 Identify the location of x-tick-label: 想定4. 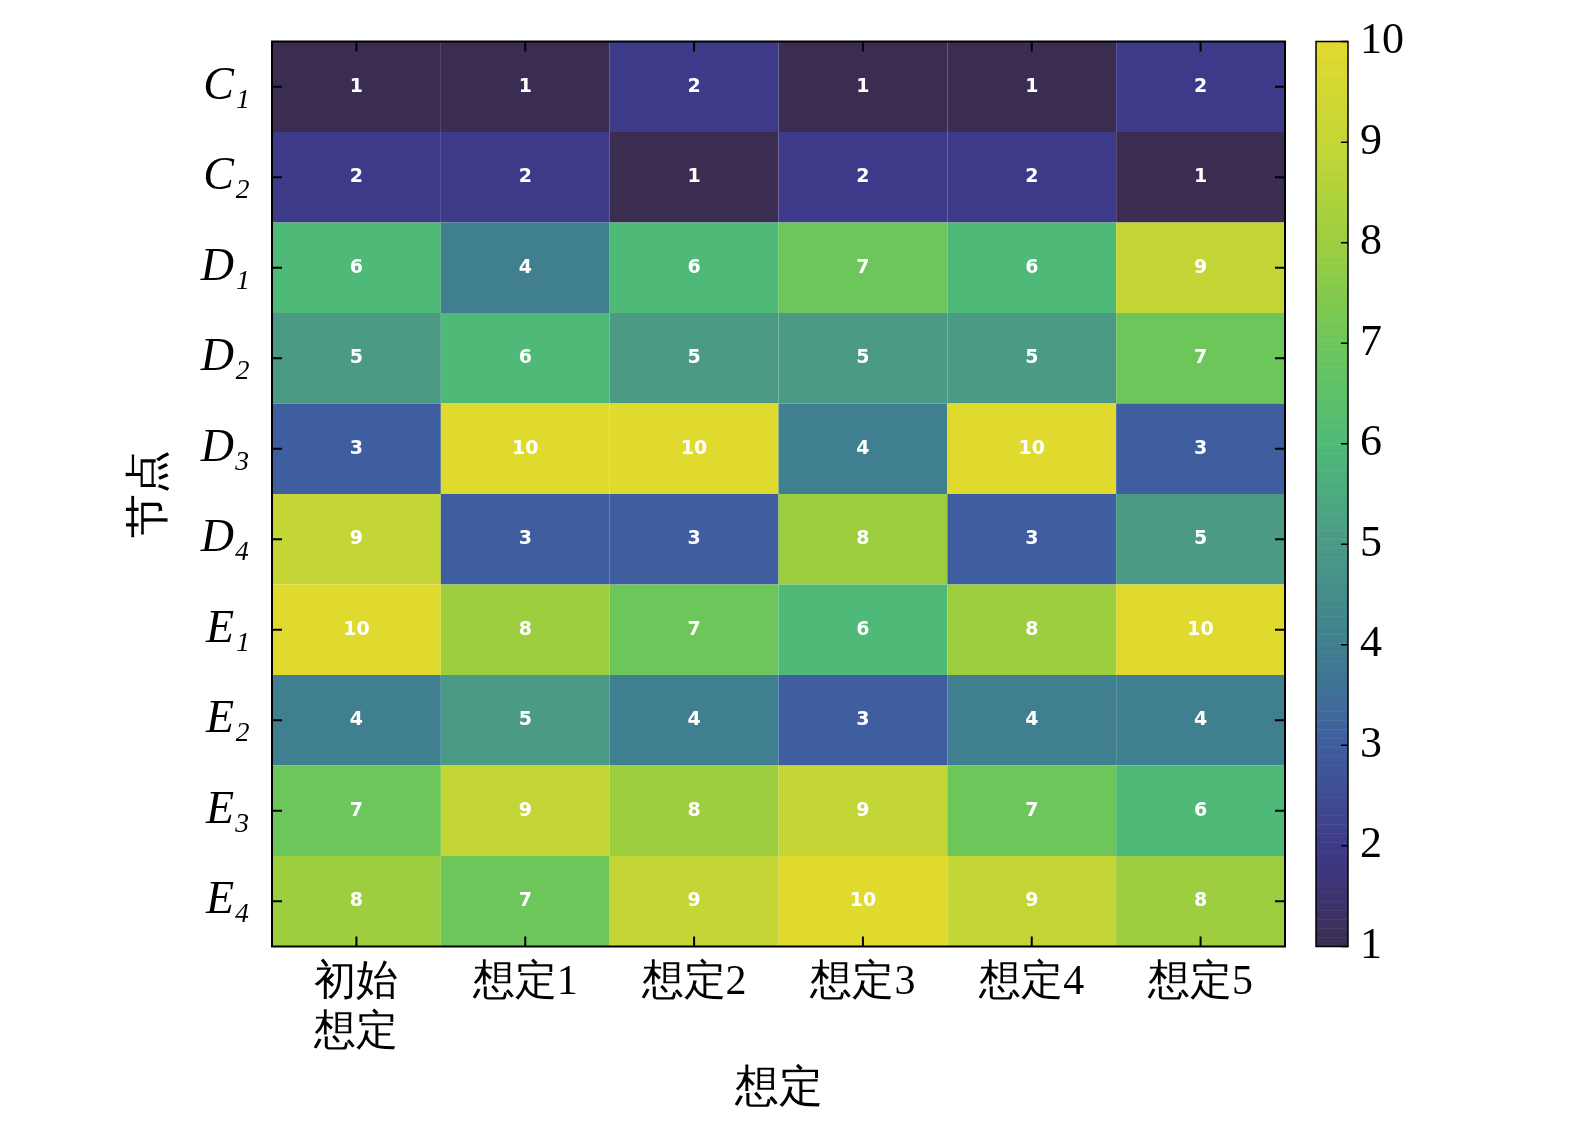
(1031, 979).